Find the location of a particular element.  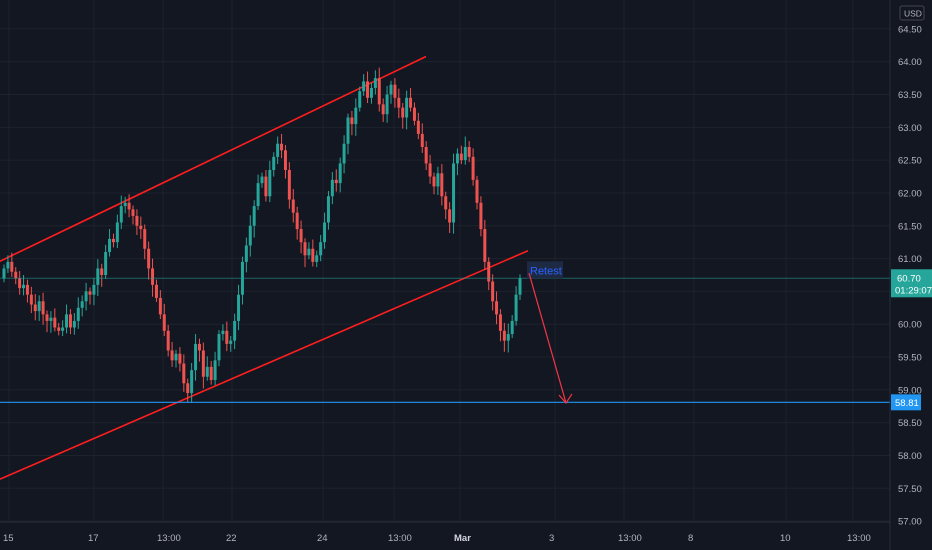

price-tick-label: 57.00 is located at coordinates (910, 522).